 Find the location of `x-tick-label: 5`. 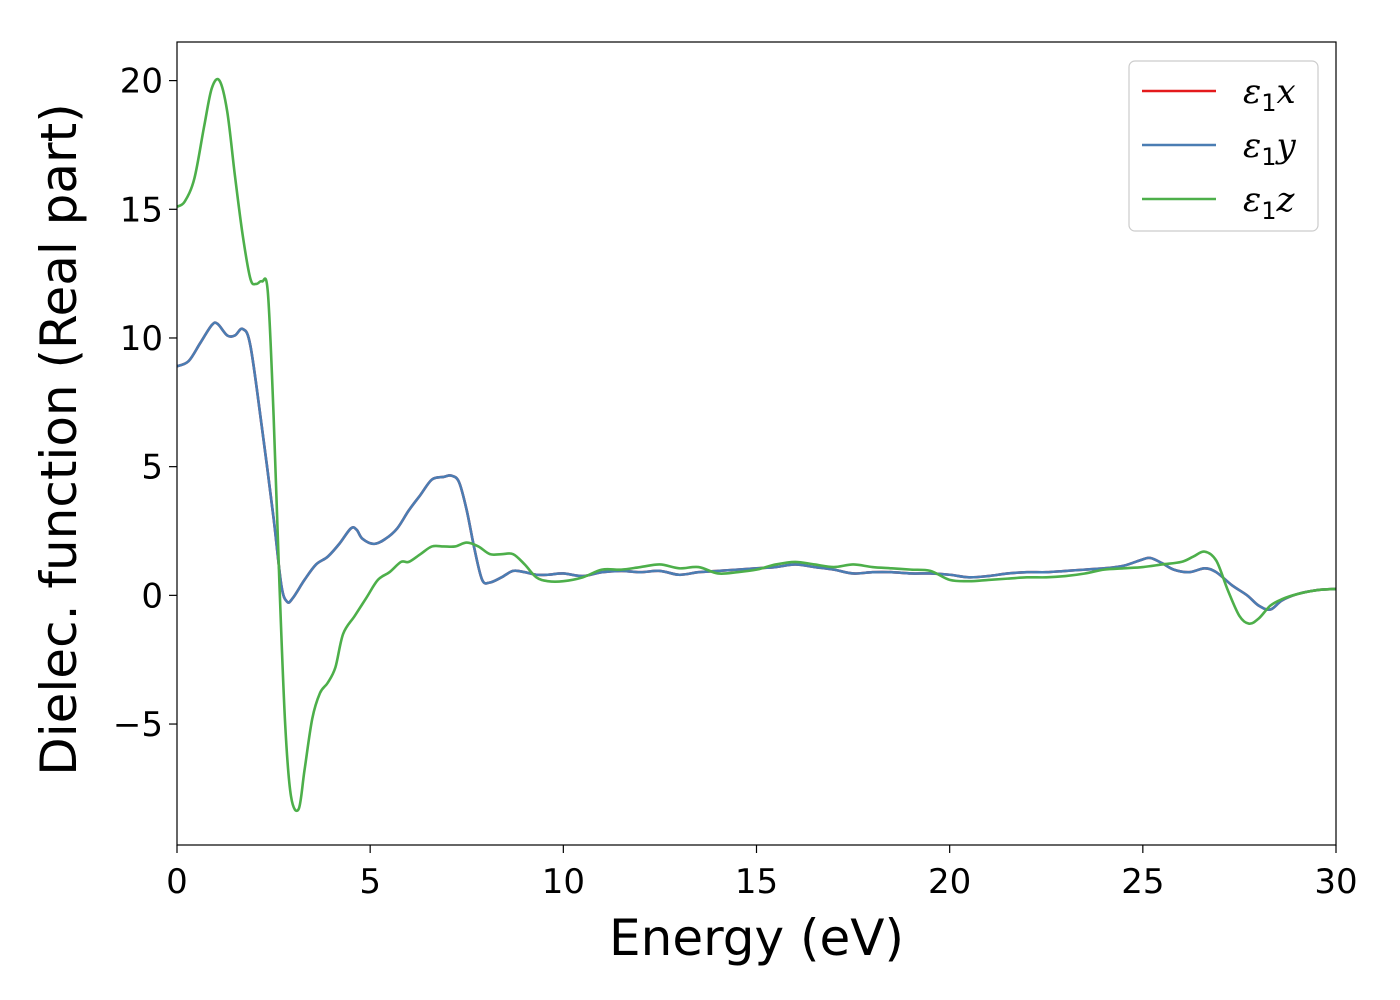

x-tick-label: 5 is located at coordinates (370, 882).